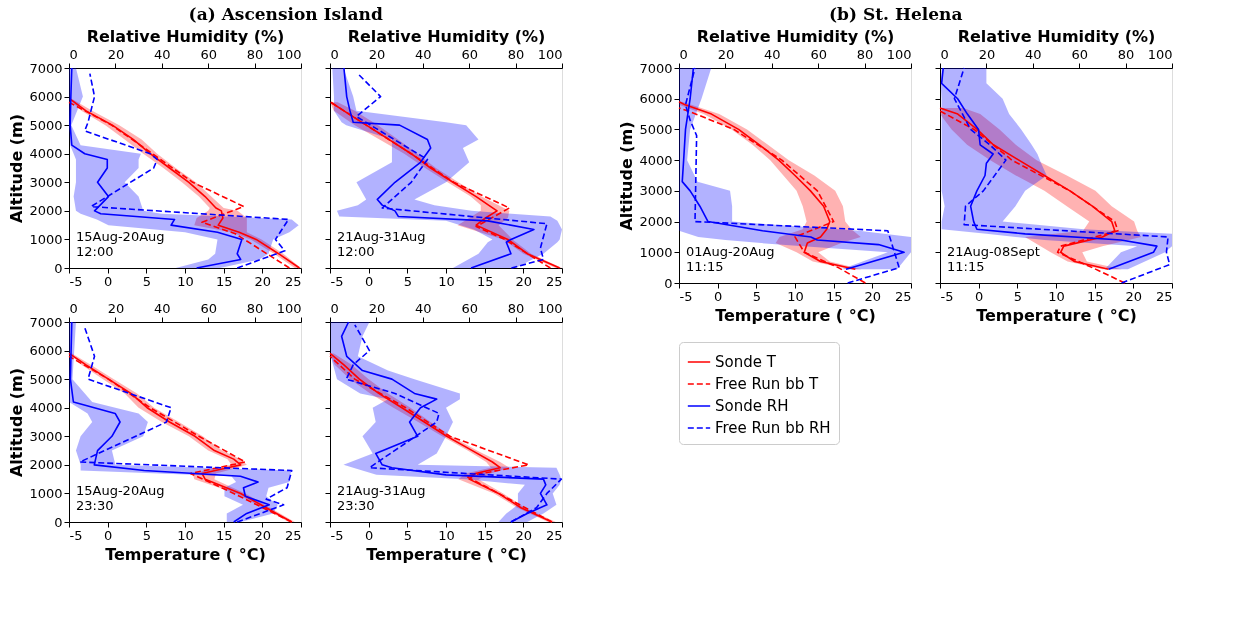  What do you see at coordinates (767, 384) in the screenshot?
I see `legend-label: Free Run bb T` at bounding box center [767, 384].